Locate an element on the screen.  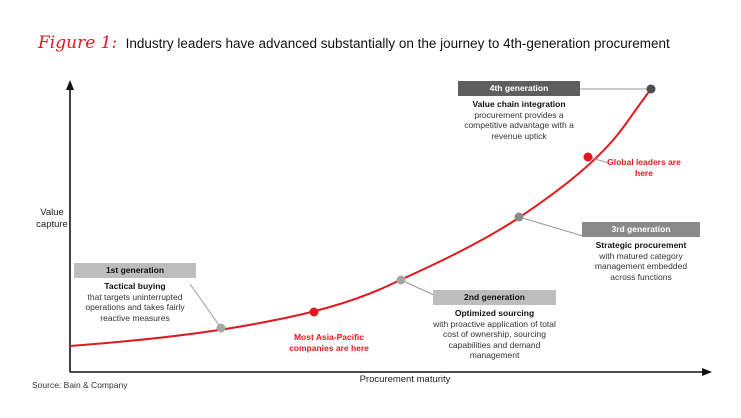
source-note: Source: Bain & Company is located at coordinates (80, 385).